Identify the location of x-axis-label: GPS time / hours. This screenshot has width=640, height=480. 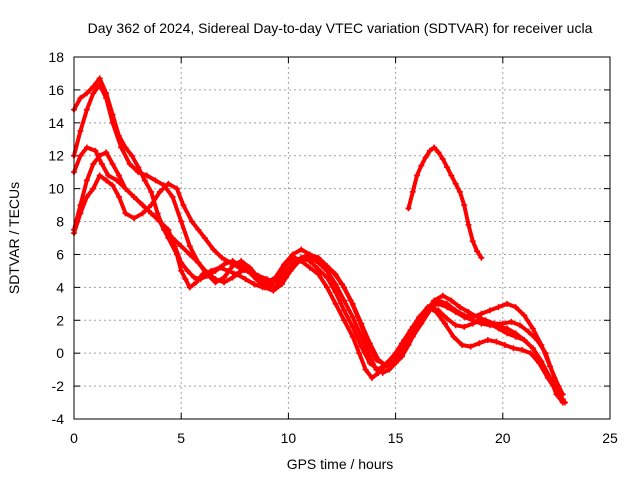
(340, 464).